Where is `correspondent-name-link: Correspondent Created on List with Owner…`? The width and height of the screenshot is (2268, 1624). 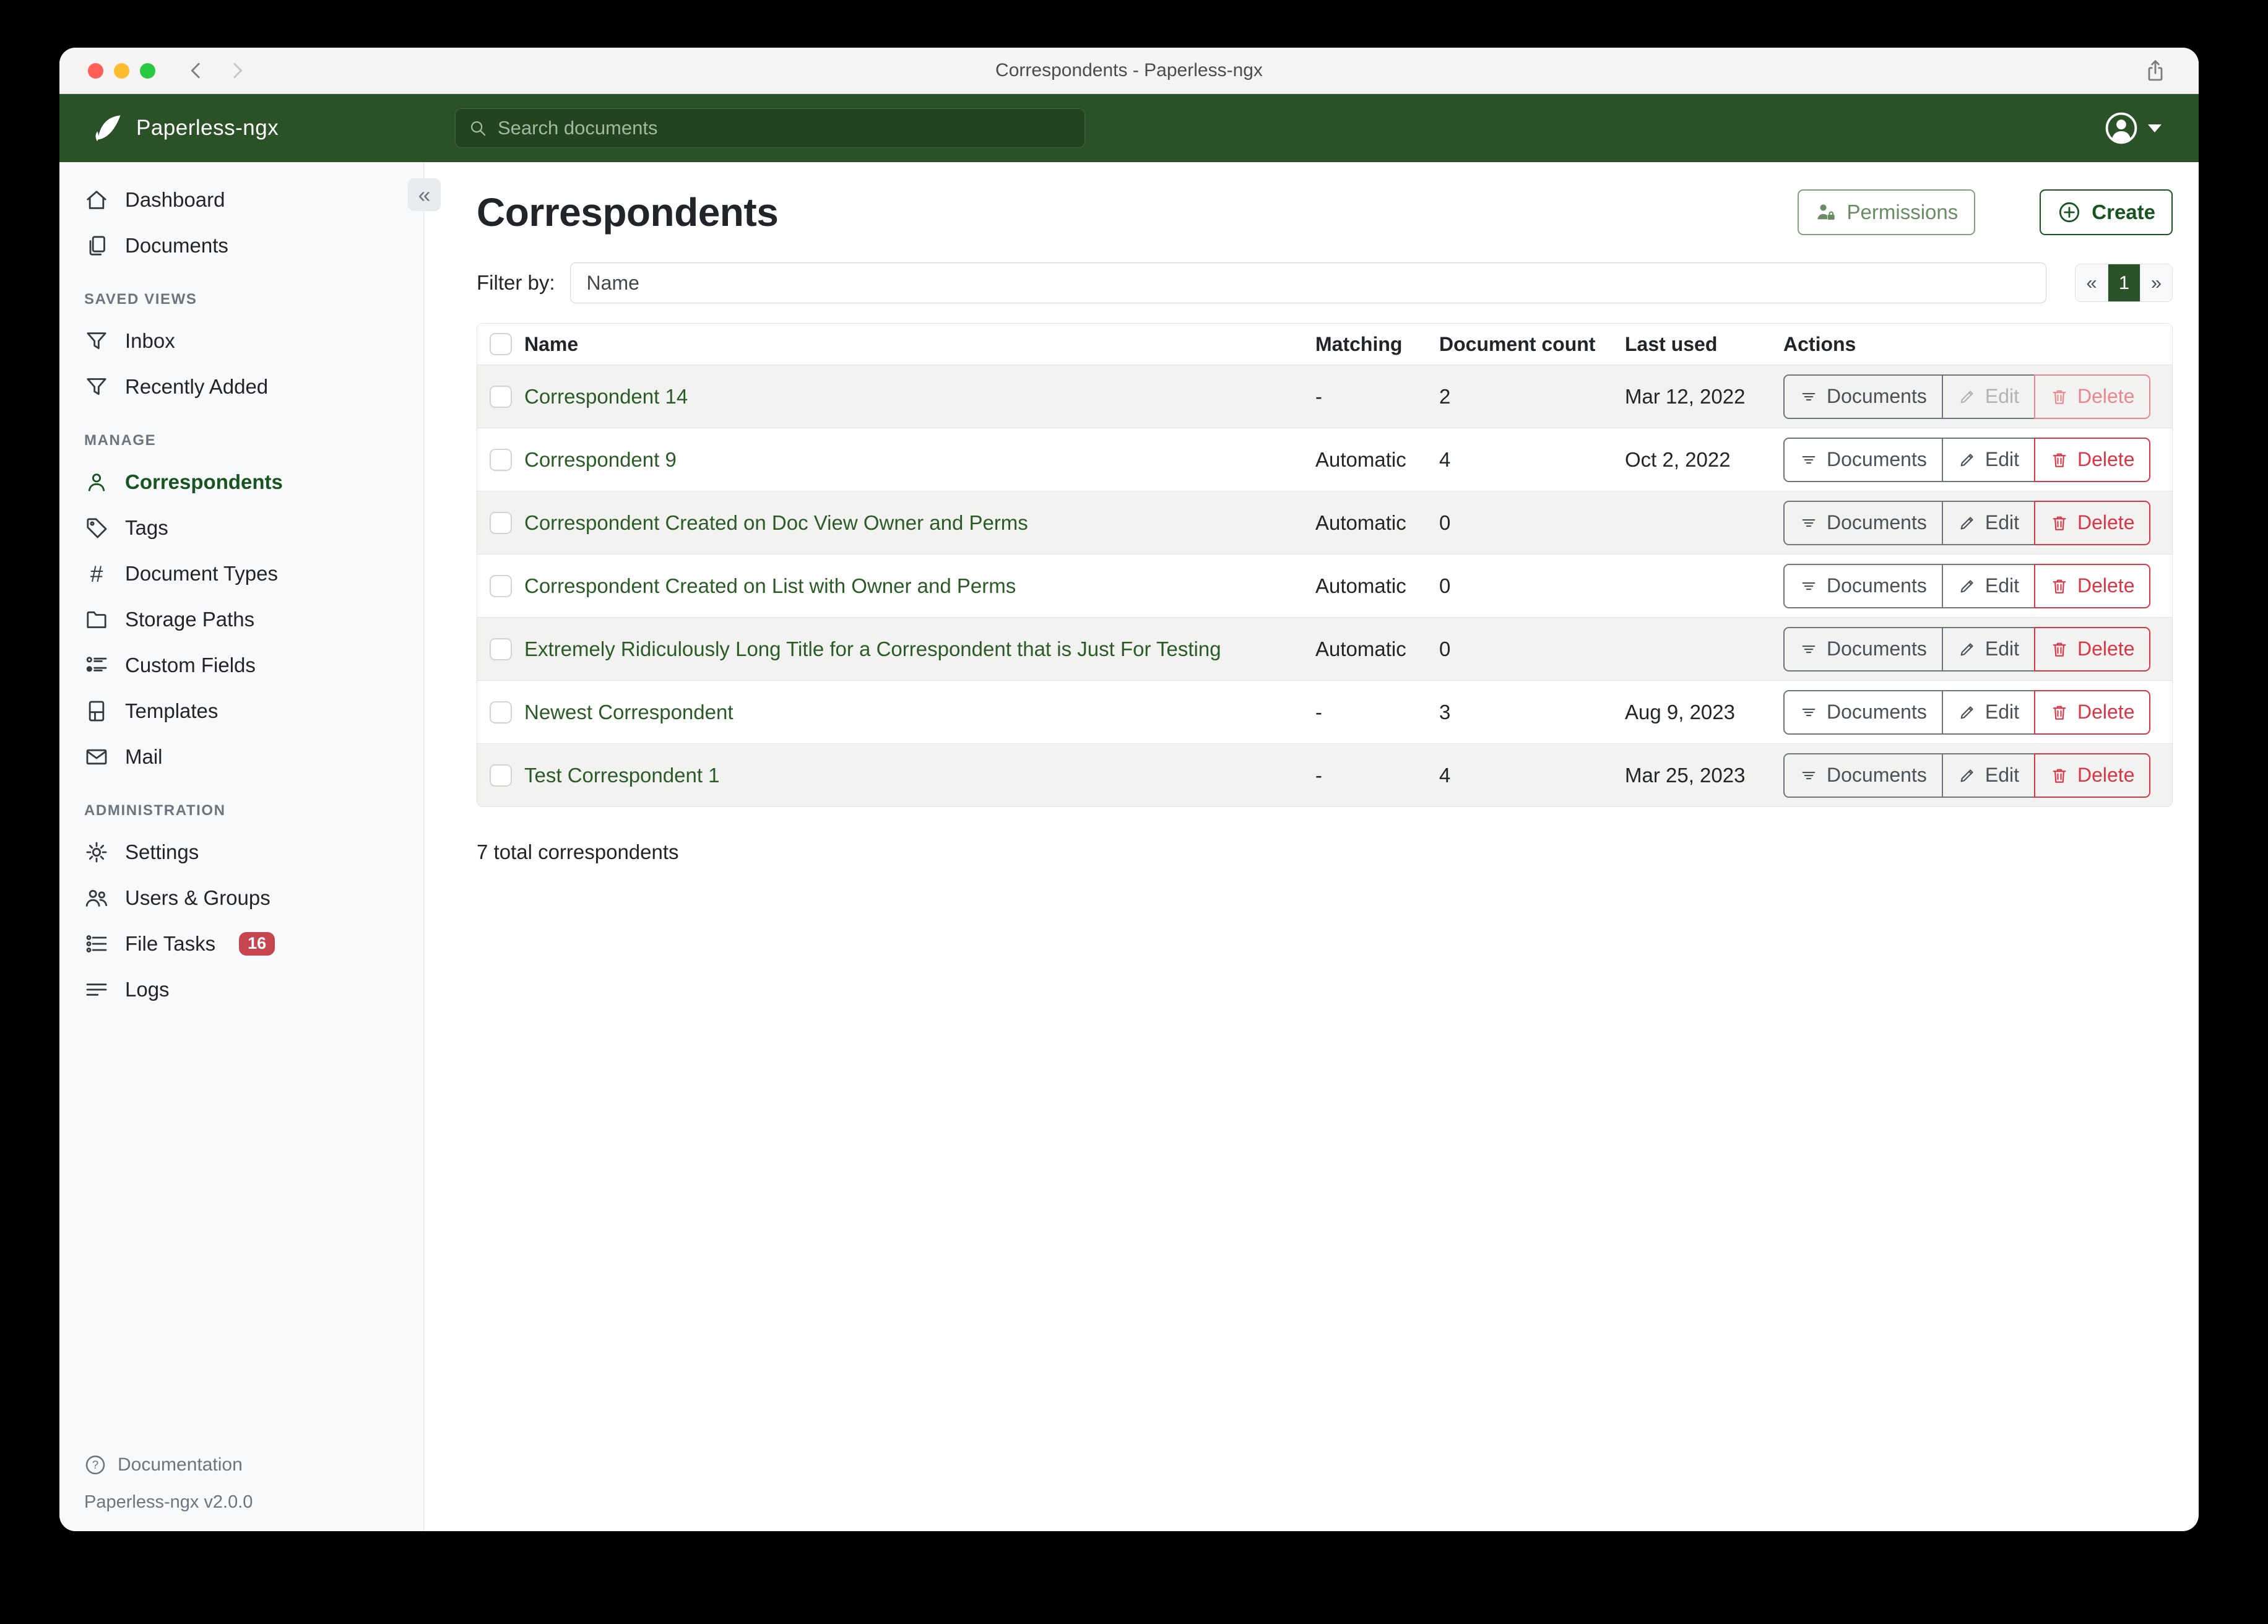 correspondent-name-link: Correspondent Created on List with Owner… is located at coordinates (770, 585).